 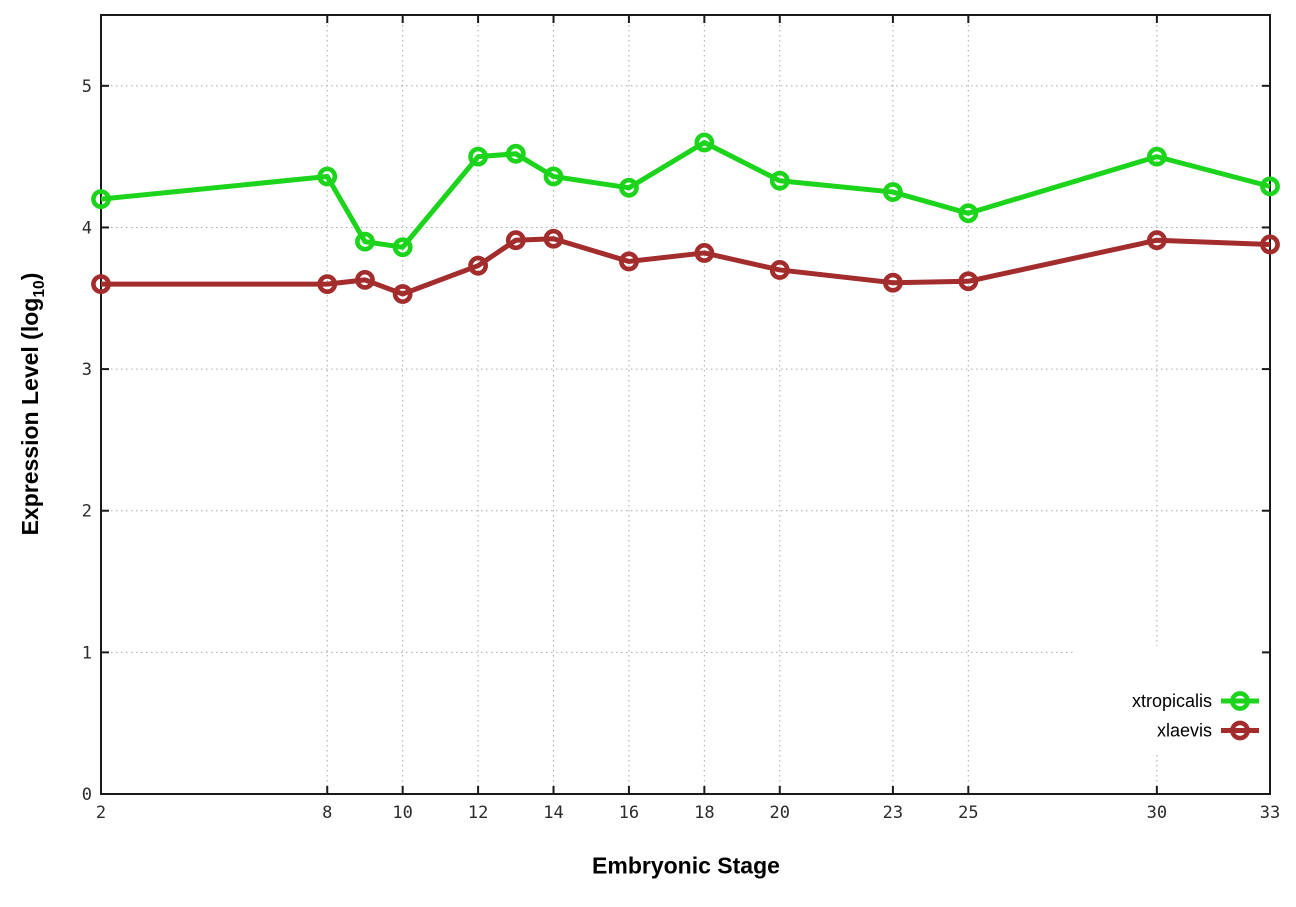 I want to click on y-axis-title-text: Expression Level (log, so click(x=30, y=416).